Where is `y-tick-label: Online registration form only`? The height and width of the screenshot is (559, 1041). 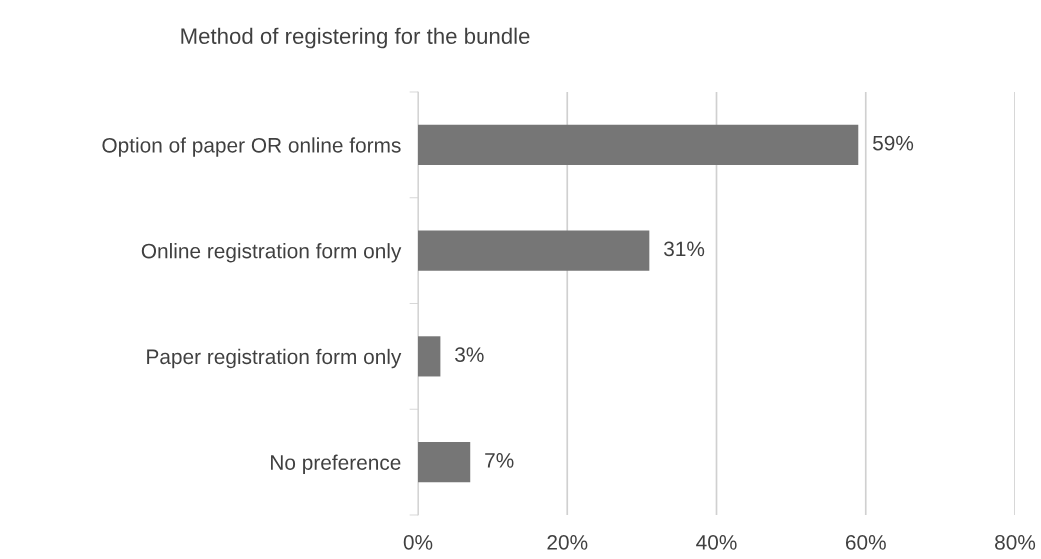 y-tick-label: Online registration form only is located at coordinates (271, 253).